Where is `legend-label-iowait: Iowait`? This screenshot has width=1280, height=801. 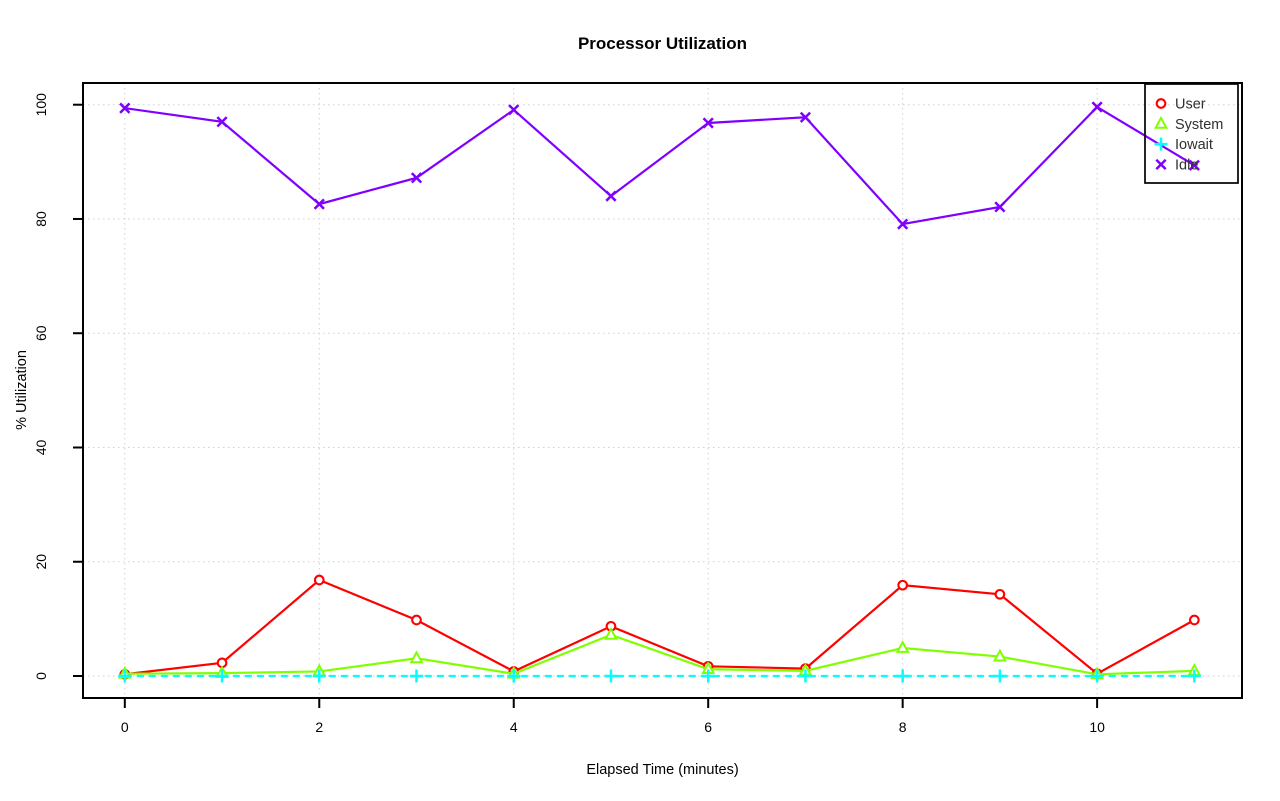
legend-label-iowait: Iowait is located at coordinates (1194, 145).